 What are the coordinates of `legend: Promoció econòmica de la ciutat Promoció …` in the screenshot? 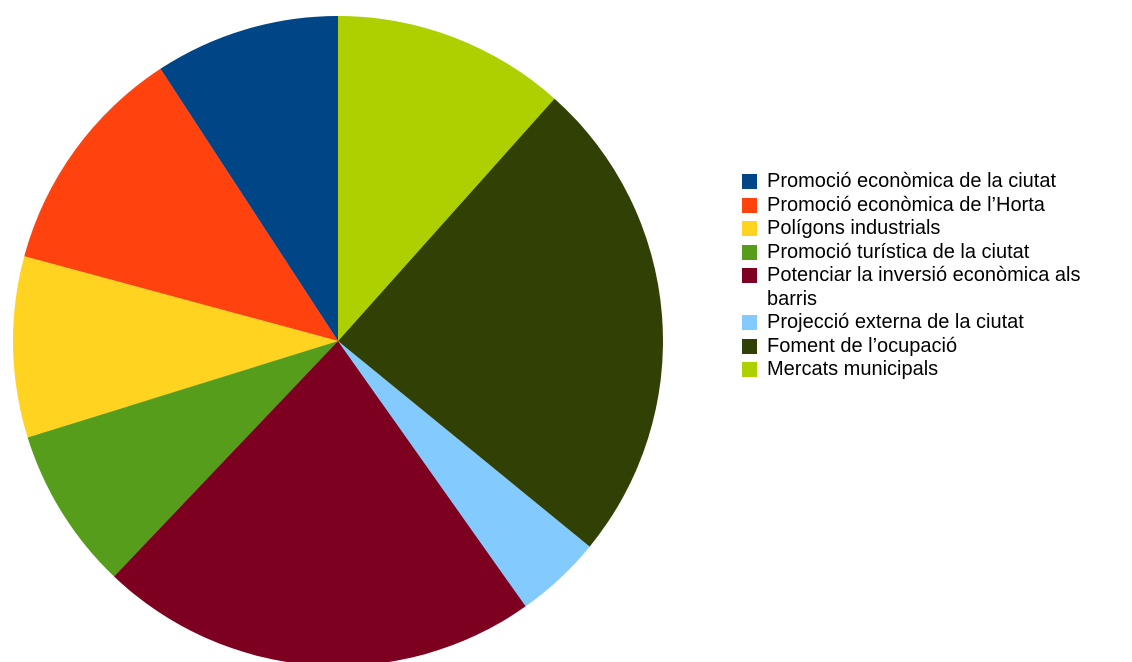 It's located at (934, 276).